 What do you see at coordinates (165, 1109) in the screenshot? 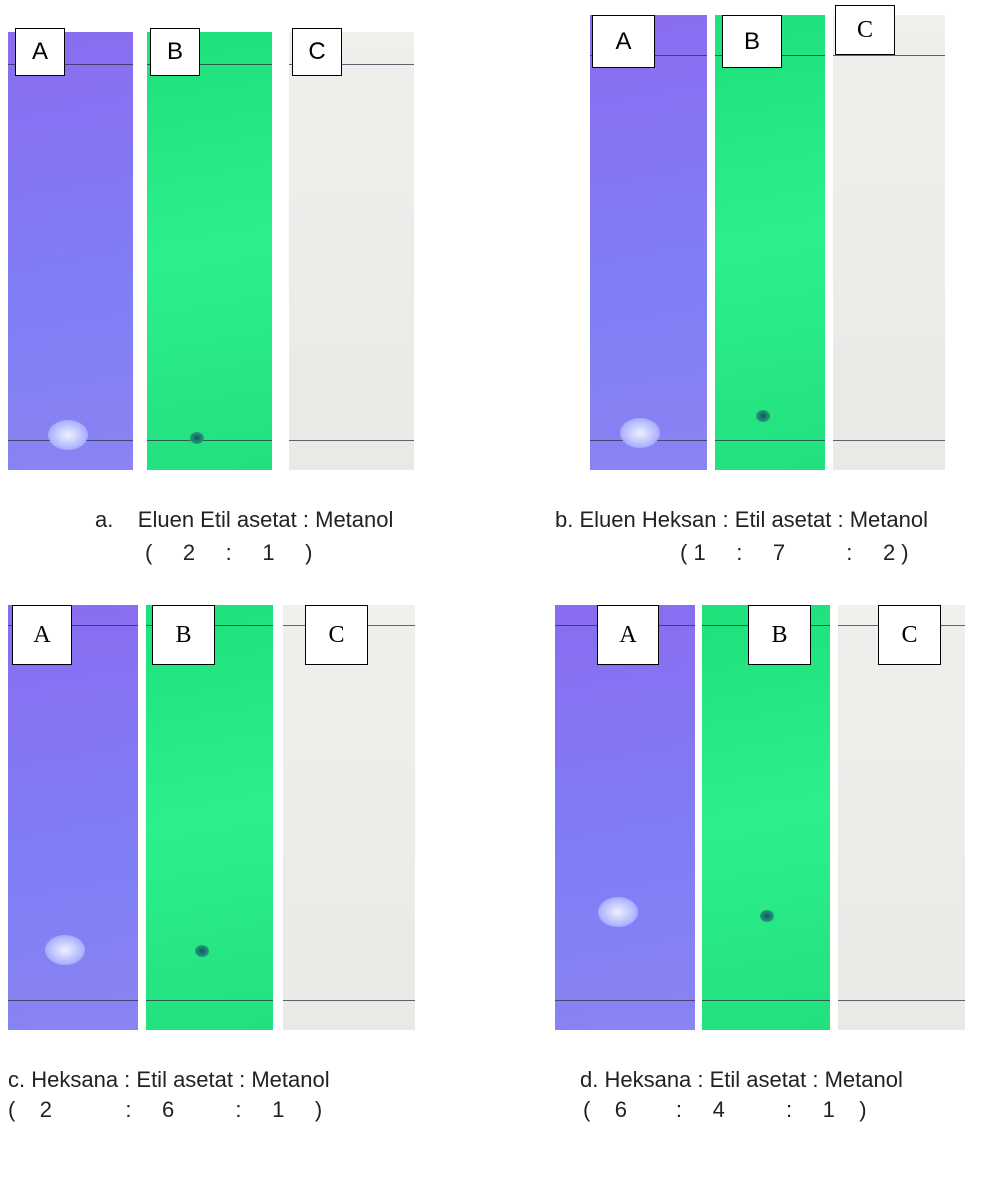
I see `caption: ( 2 : 6 : 1 )` at bounding box center [165, 1109].